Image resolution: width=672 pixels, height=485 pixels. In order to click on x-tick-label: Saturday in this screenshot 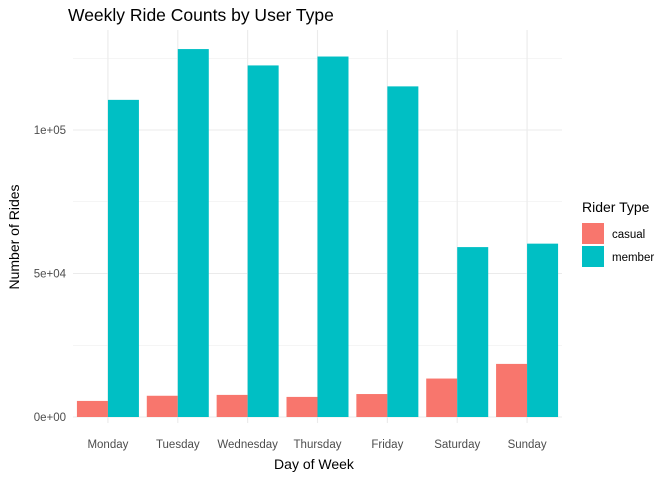, I will do `click(457, 445)`.